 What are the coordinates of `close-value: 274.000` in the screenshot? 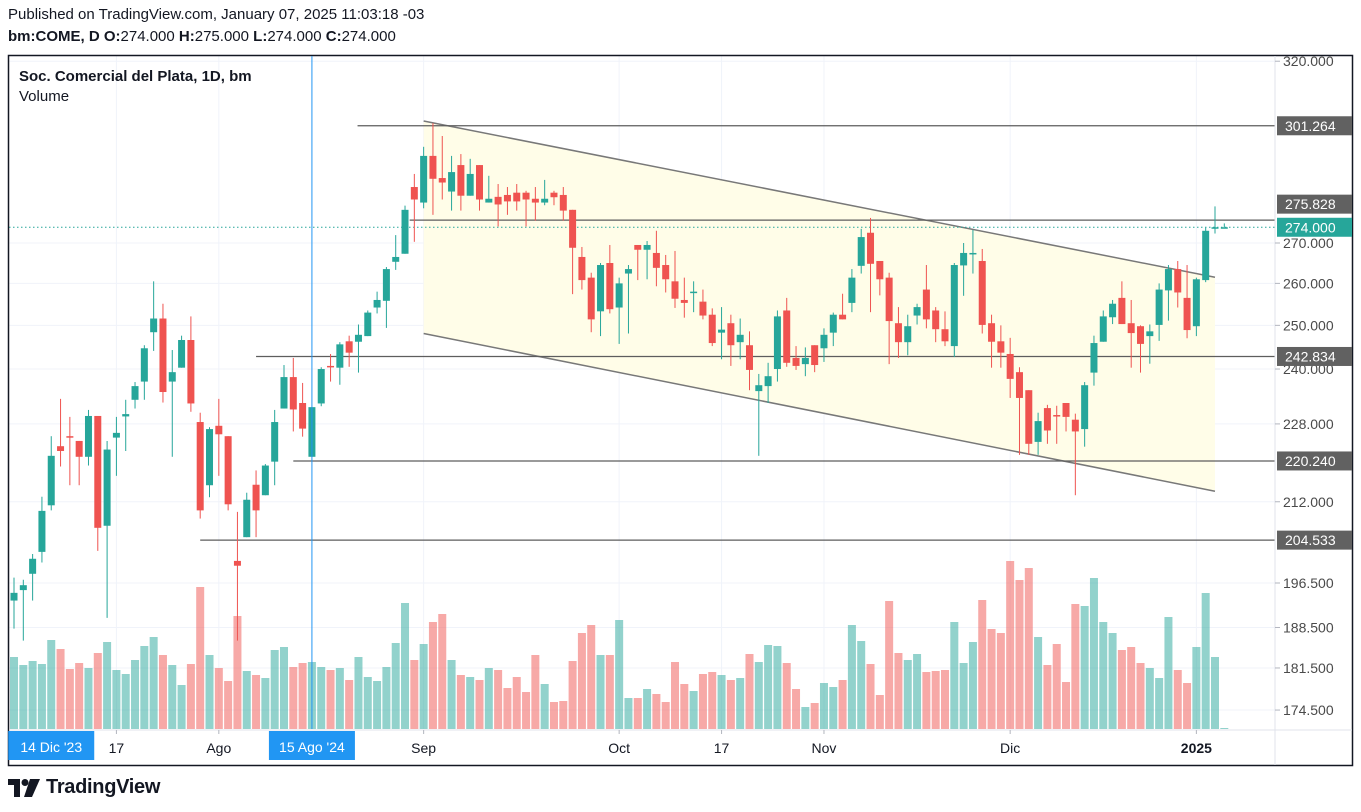 It's located at (368, 36).